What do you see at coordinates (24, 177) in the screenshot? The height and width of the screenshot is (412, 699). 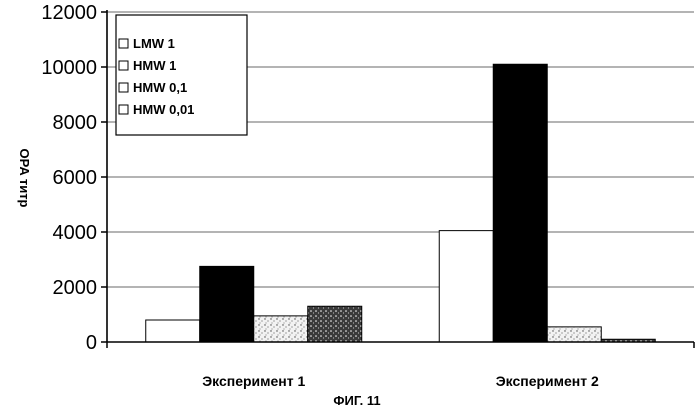 I see `y-axis-title: OPA титр` at bounding box center [24, 177].